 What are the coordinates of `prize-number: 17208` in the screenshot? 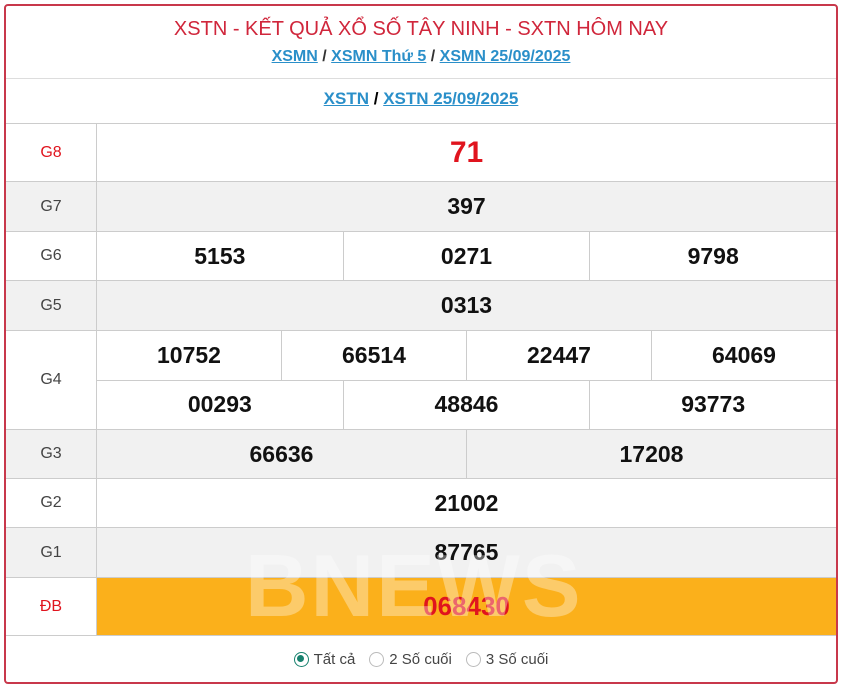 It's located at (651, 454).